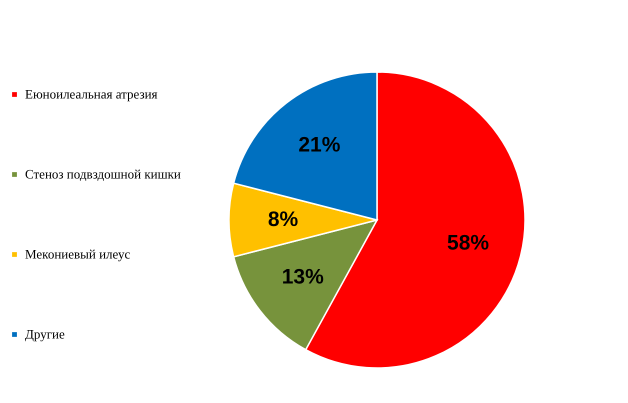 The height and width of the screenshot is (403, 628). Describe the element at coordinates (77, 254) in the screenshot. I see `legend-label: Мекониевый илеус` at that location.